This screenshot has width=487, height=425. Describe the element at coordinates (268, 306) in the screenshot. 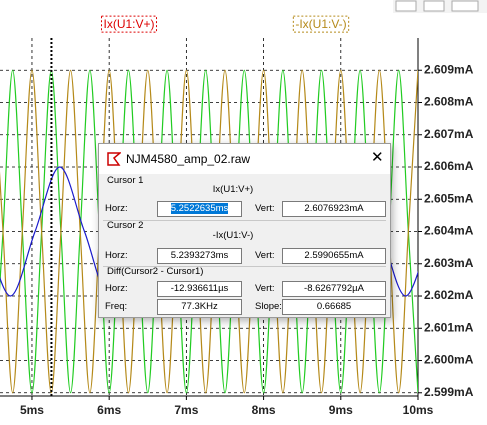

I see `field-label: Slope:` at that location.